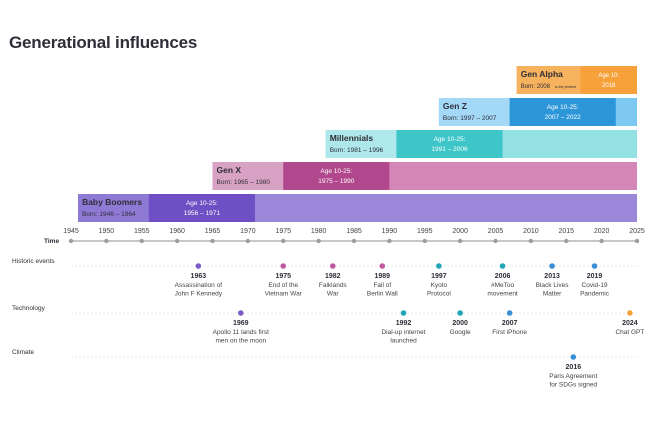  Describe the element at coordinates (449, 144) in the screenshot. I see `millennials-age-segment` at that location.